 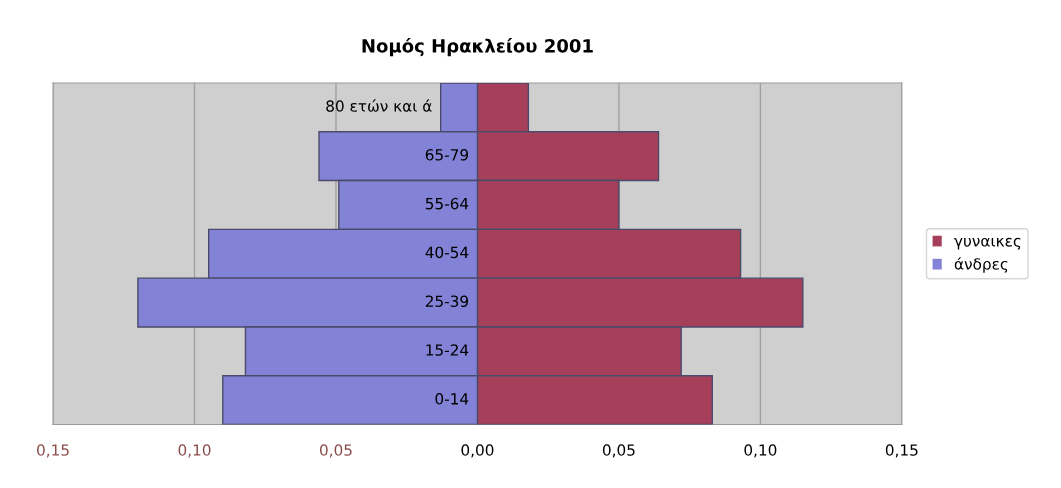 What do you see at coordinates (447, 203) in the screenshot?
I see `y-tick-label: 55-64` at bounding box center [447, 203].